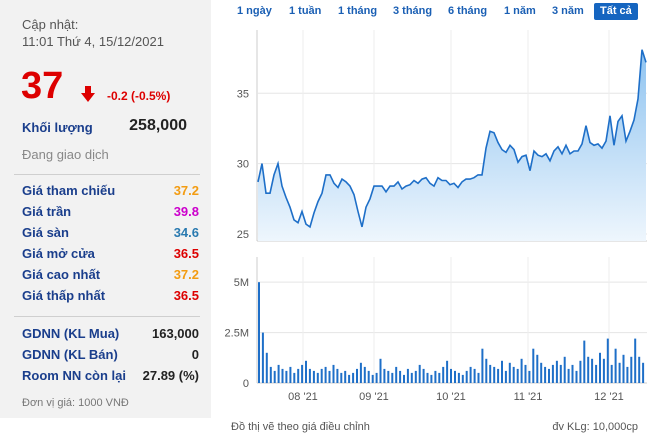 Image resolution: width=647 pixels, height=439 pixels. I want to click on foreign-row-buy: GDNN (KL Mua) 163,000, so click(110, 336).